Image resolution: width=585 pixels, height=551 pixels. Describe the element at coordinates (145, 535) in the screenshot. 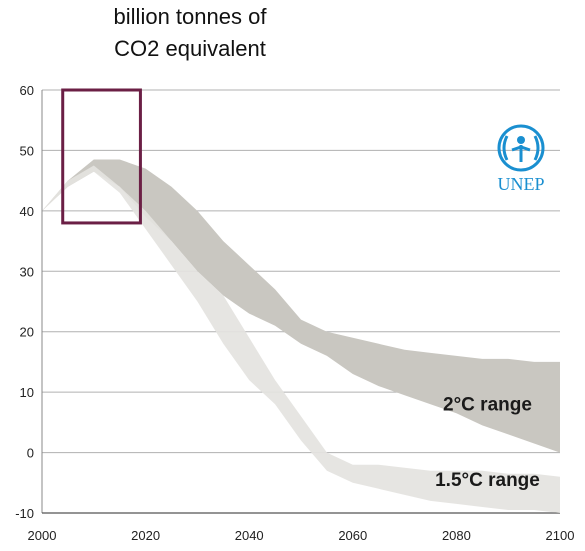

I see `x-tick-label: 2020` at that location.